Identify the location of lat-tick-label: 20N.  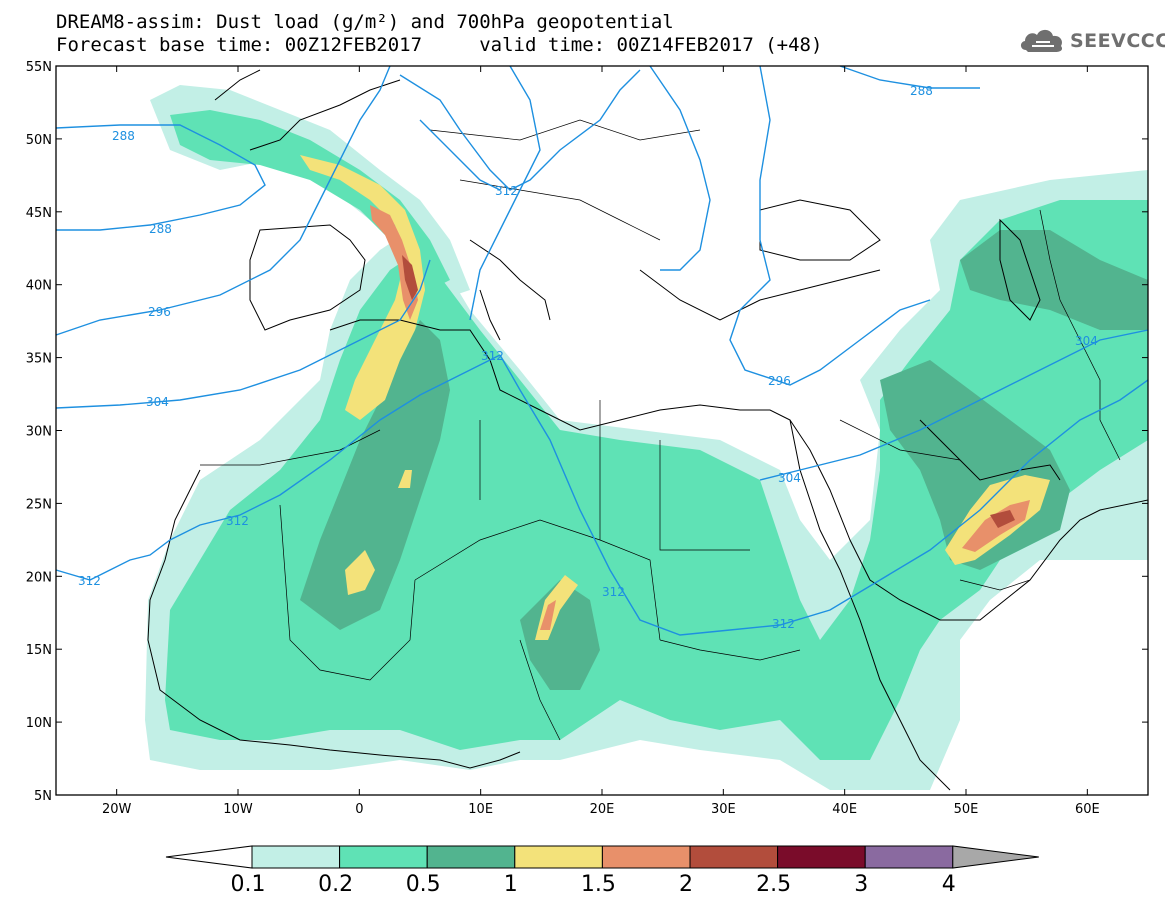
(39, 577).